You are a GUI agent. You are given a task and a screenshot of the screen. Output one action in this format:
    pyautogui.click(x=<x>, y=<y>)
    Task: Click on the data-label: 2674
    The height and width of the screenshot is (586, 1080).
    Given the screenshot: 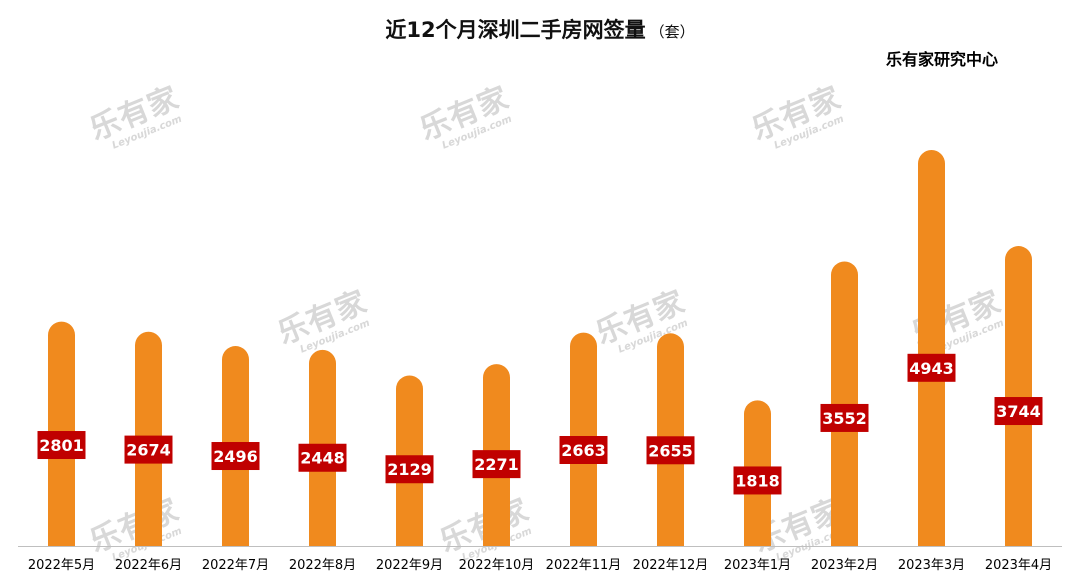 What is the action you would take?
    pyautogui.click(x=148, y=450)
    